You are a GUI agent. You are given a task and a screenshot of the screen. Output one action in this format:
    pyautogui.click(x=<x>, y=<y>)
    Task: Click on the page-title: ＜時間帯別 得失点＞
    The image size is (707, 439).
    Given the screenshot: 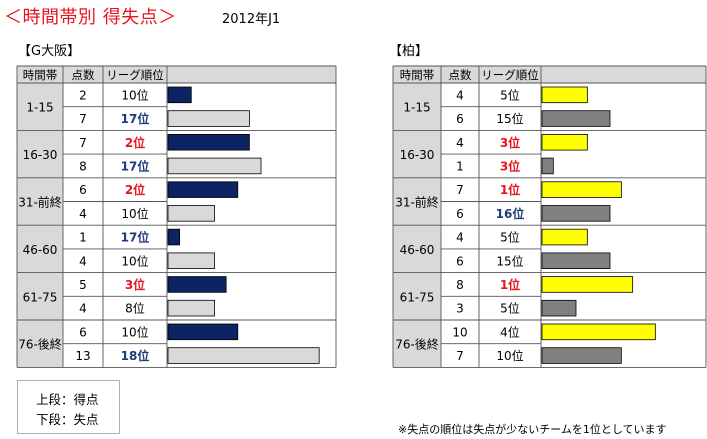 What is the action you would take?
    pyautogui.click(x=90, y=17)
    